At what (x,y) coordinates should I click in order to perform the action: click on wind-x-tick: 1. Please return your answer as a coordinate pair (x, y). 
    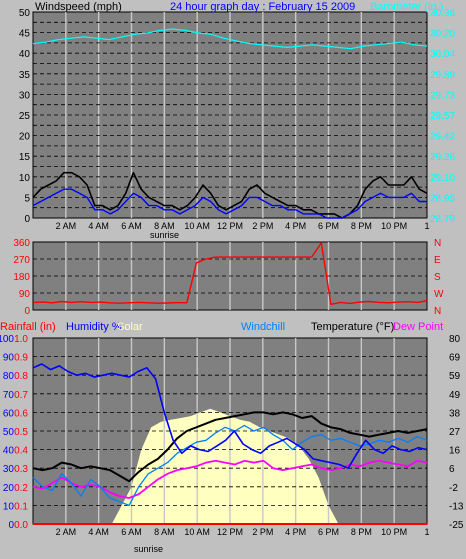
    Looking at the image, I should click on (426, 226).